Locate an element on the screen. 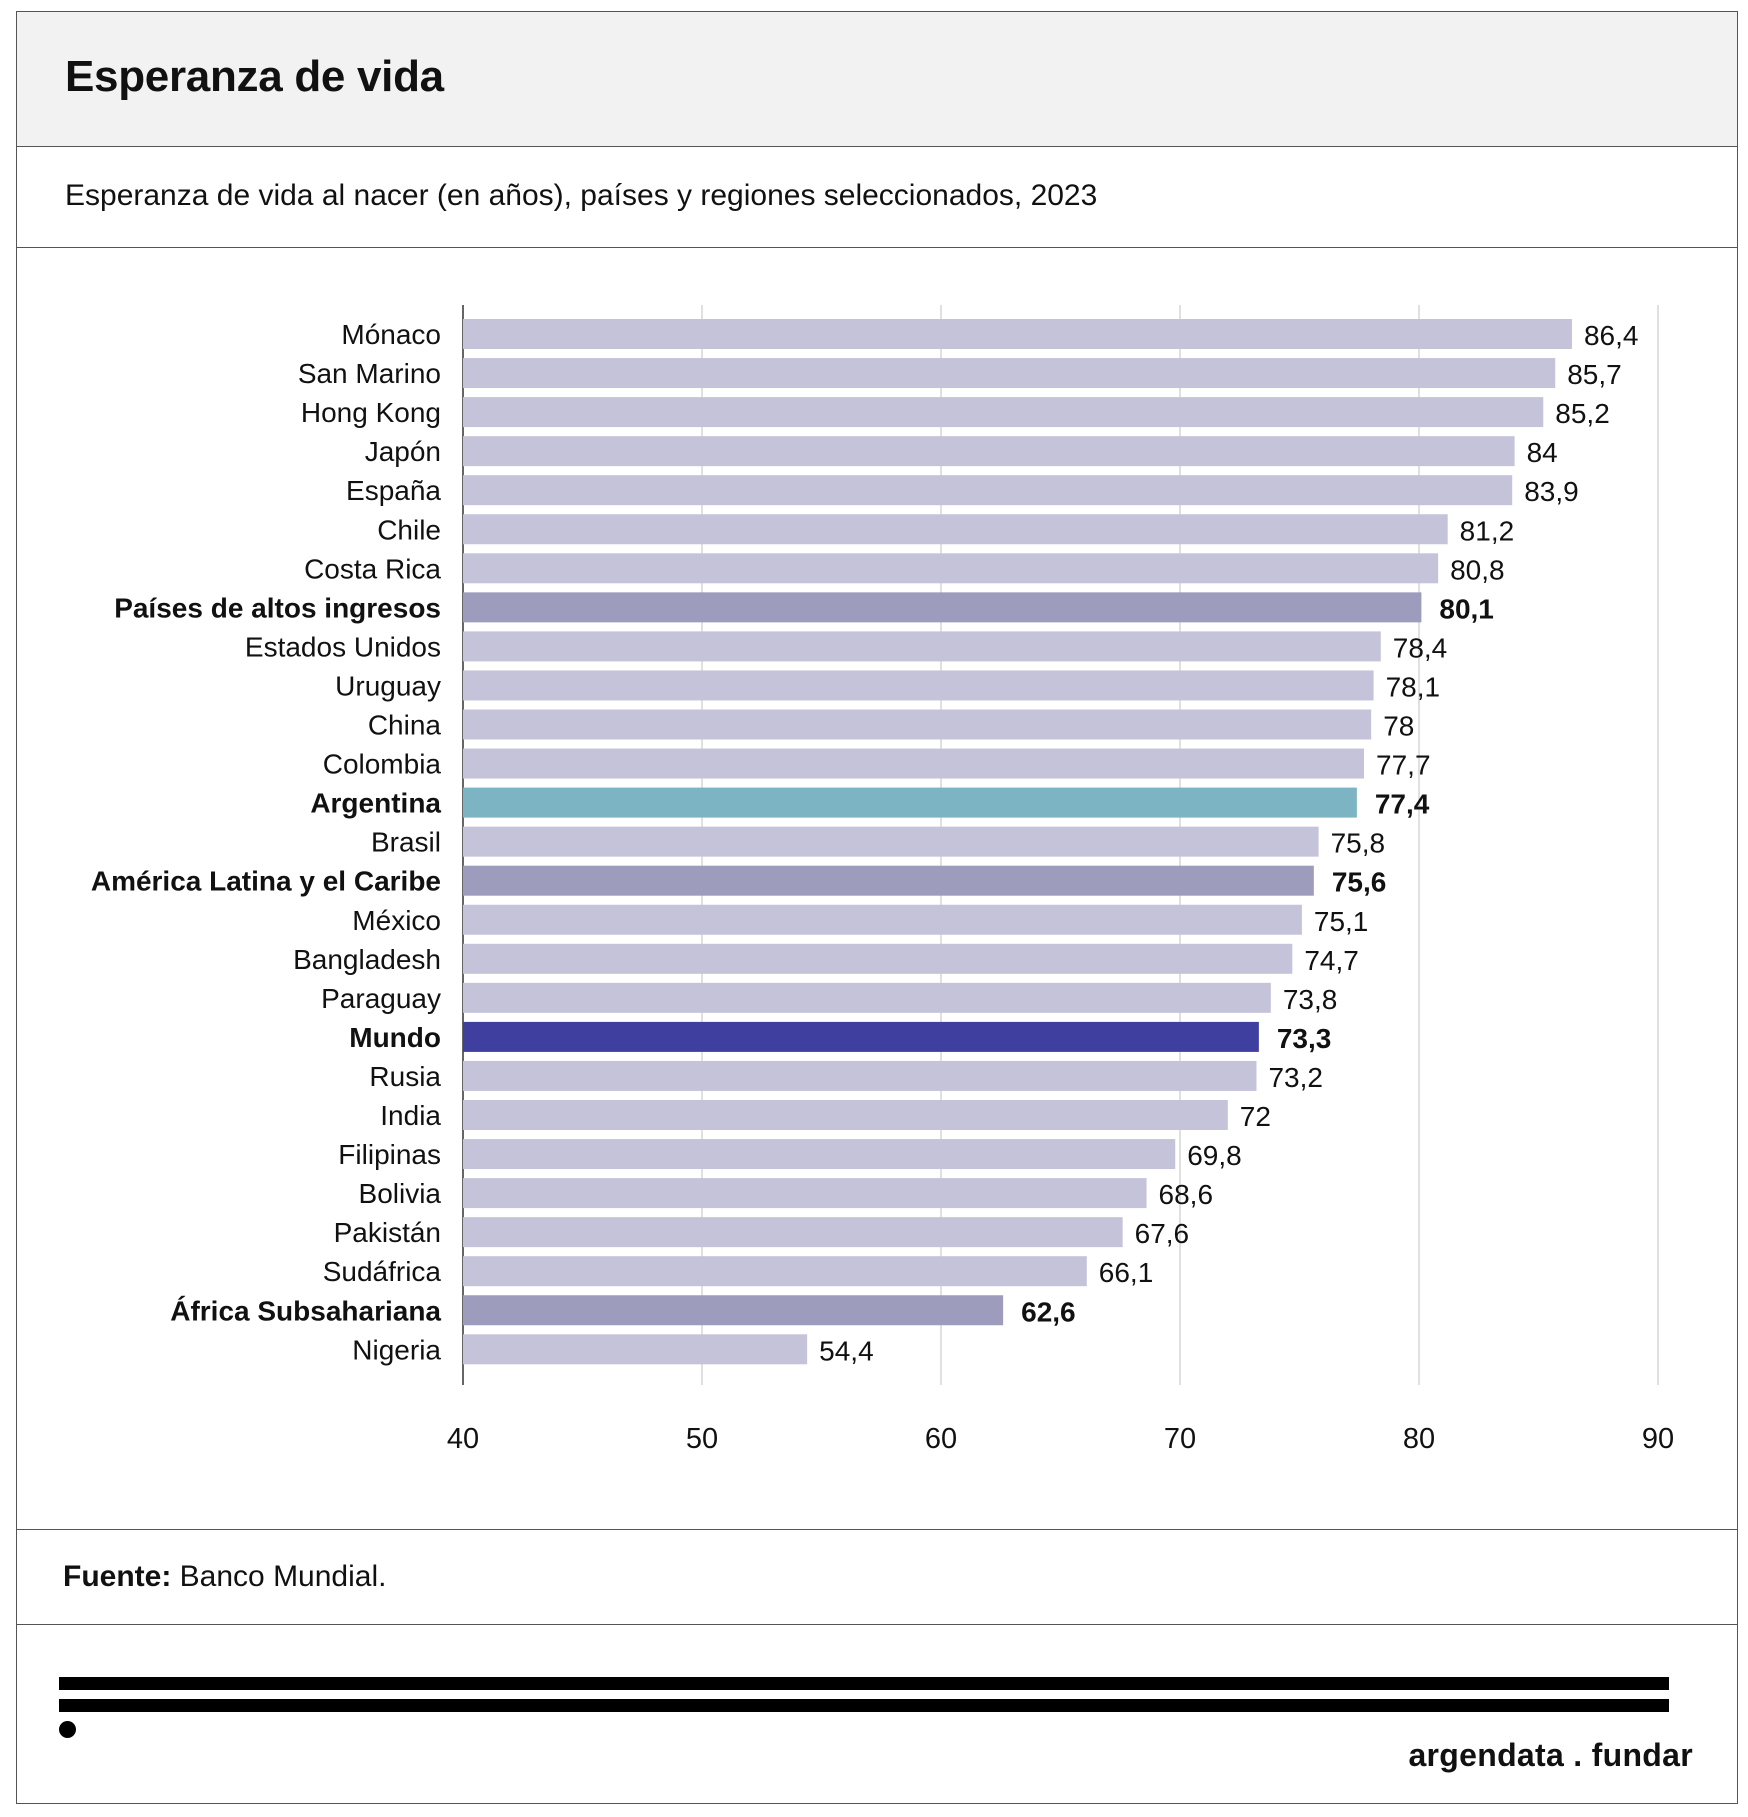 This screenshot has width=1748, height=1817. data-label: 78,1 is located at coordinates (1413, 686).